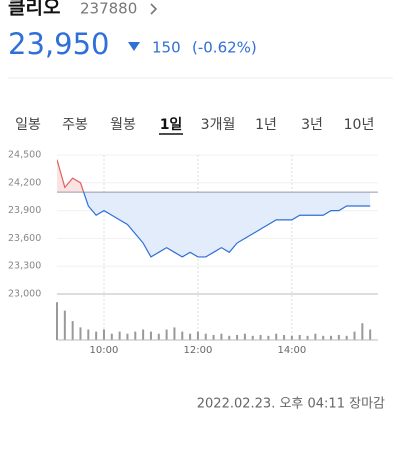  I want to click on line-down, so click(226, 225).